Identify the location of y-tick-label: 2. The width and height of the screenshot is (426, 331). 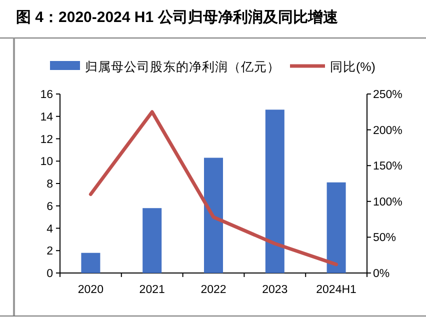
(49, 252).